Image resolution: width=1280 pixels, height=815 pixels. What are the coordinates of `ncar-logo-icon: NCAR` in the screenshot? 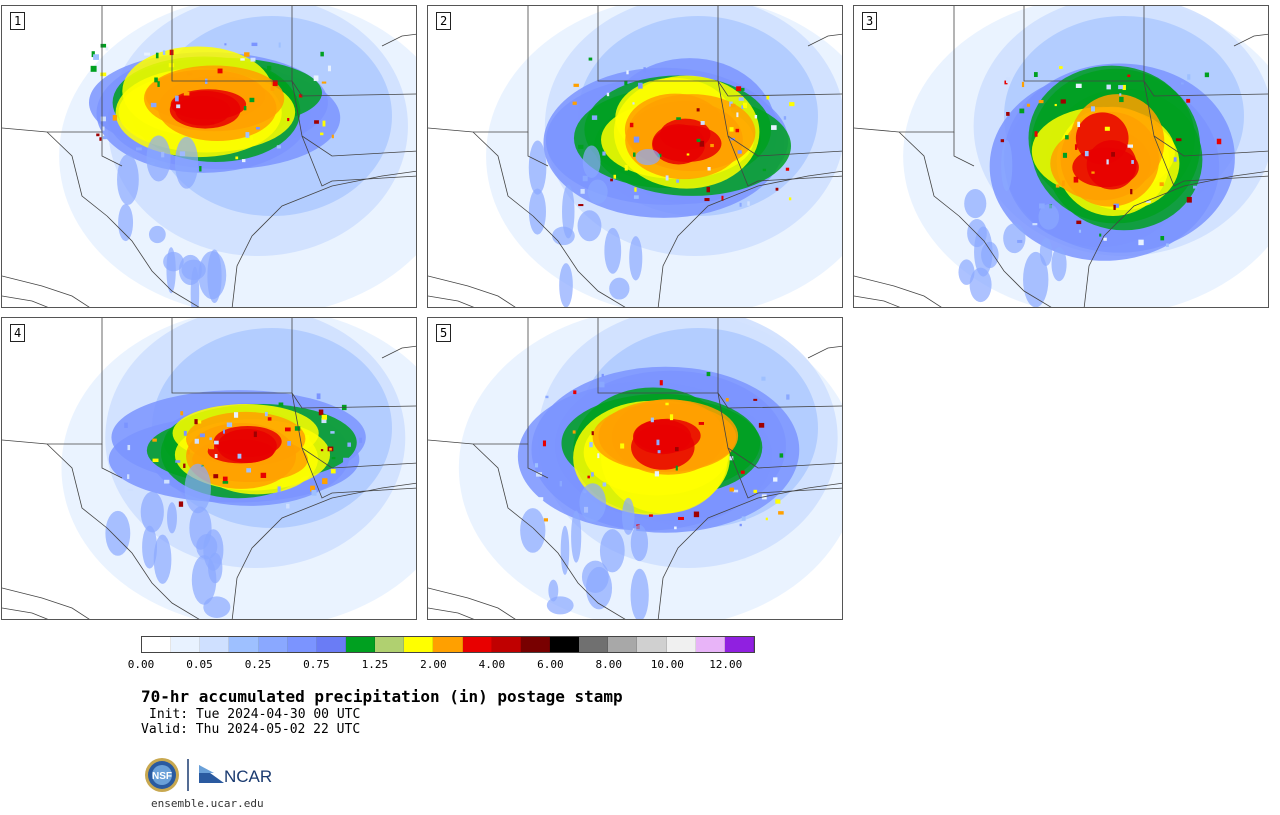 It's located at (235, 775).